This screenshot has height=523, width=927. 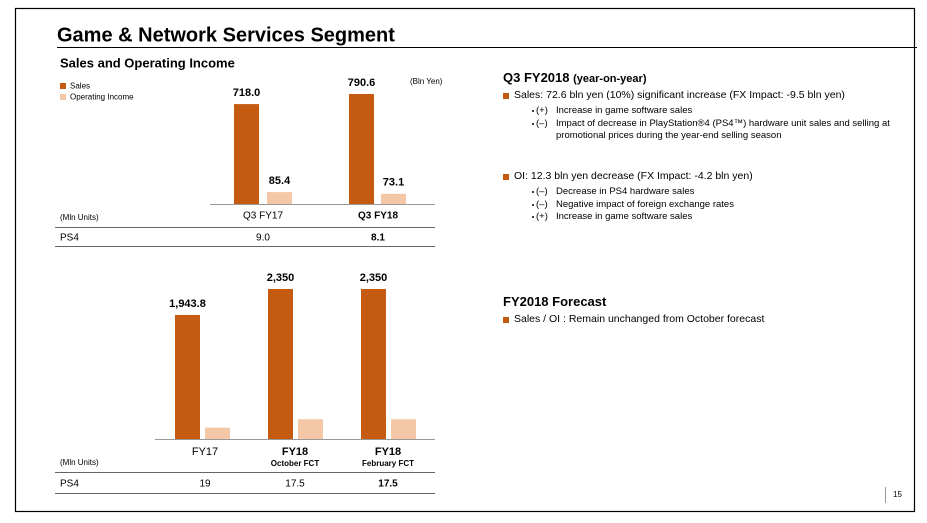 What do you see at coordinates (897, 494) in the screenshot?
I see `page-number: 15` at bounding box center [897, 494].